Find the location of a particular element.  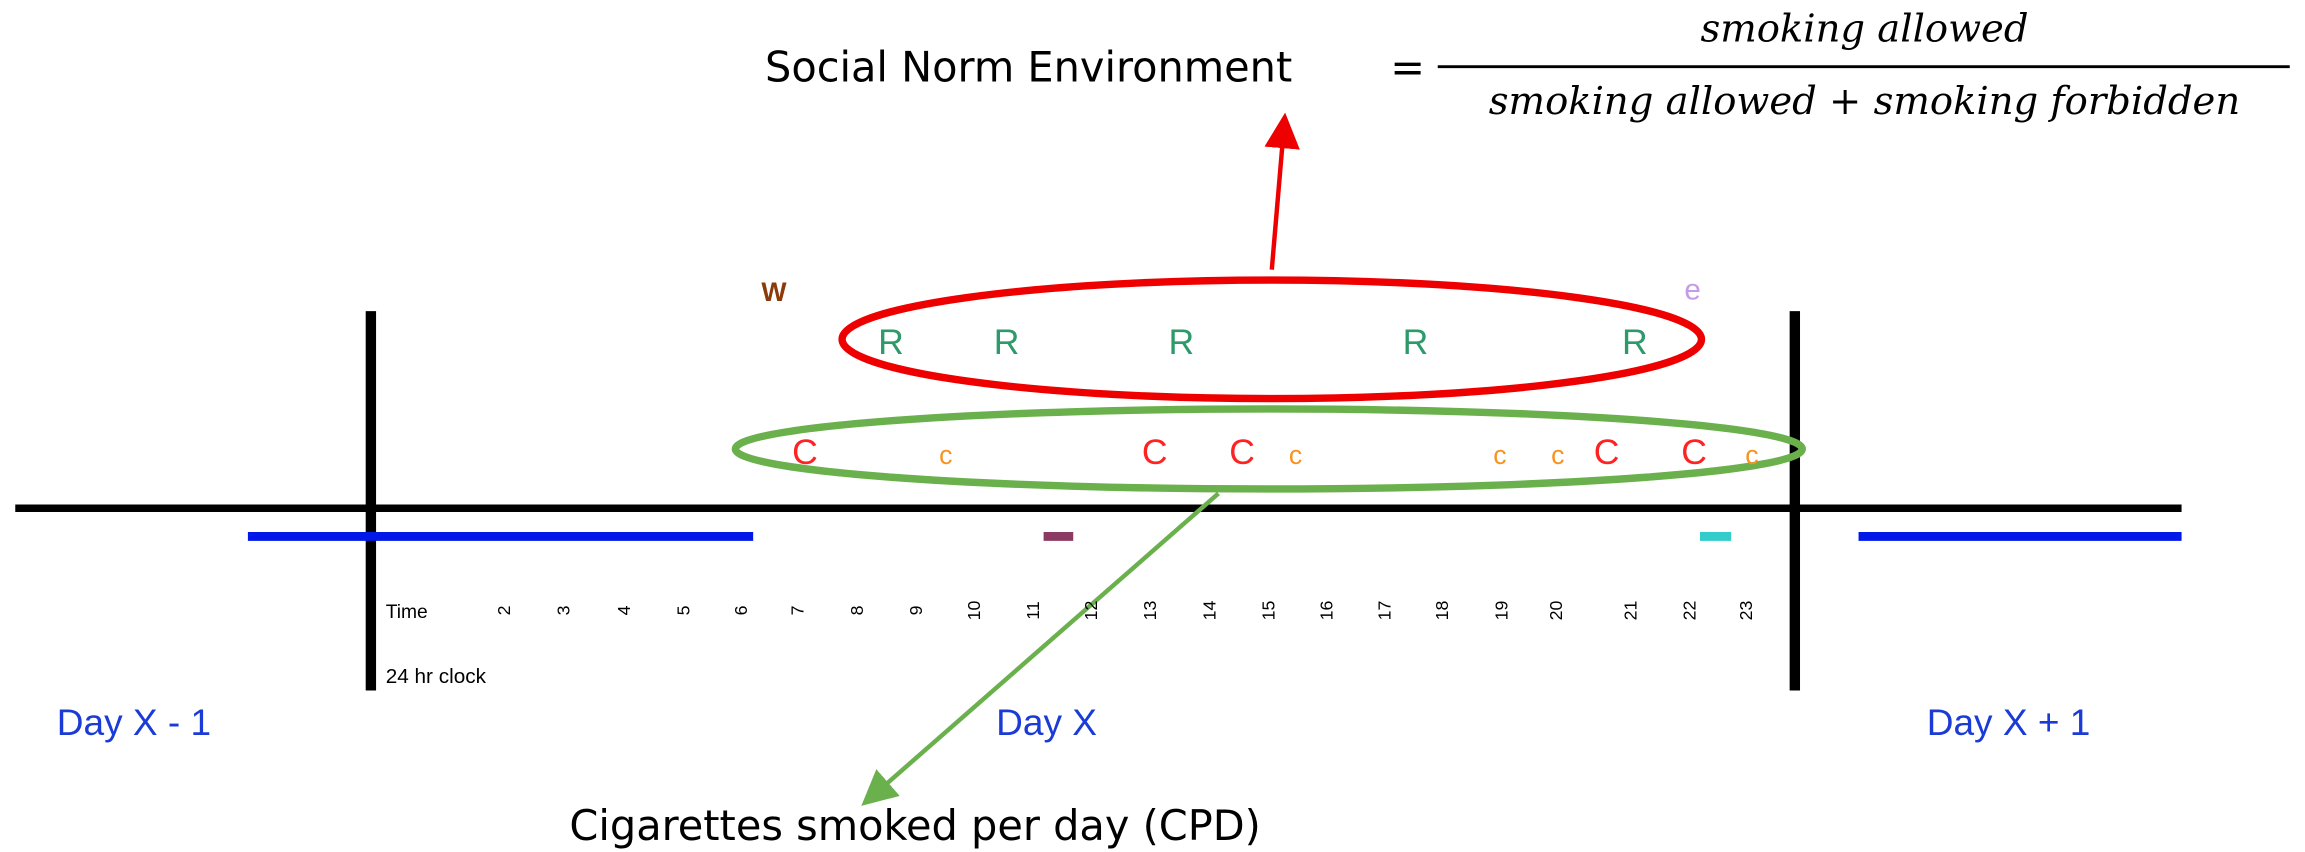

hour-label: 19 is located at coordinates (1501, 610).